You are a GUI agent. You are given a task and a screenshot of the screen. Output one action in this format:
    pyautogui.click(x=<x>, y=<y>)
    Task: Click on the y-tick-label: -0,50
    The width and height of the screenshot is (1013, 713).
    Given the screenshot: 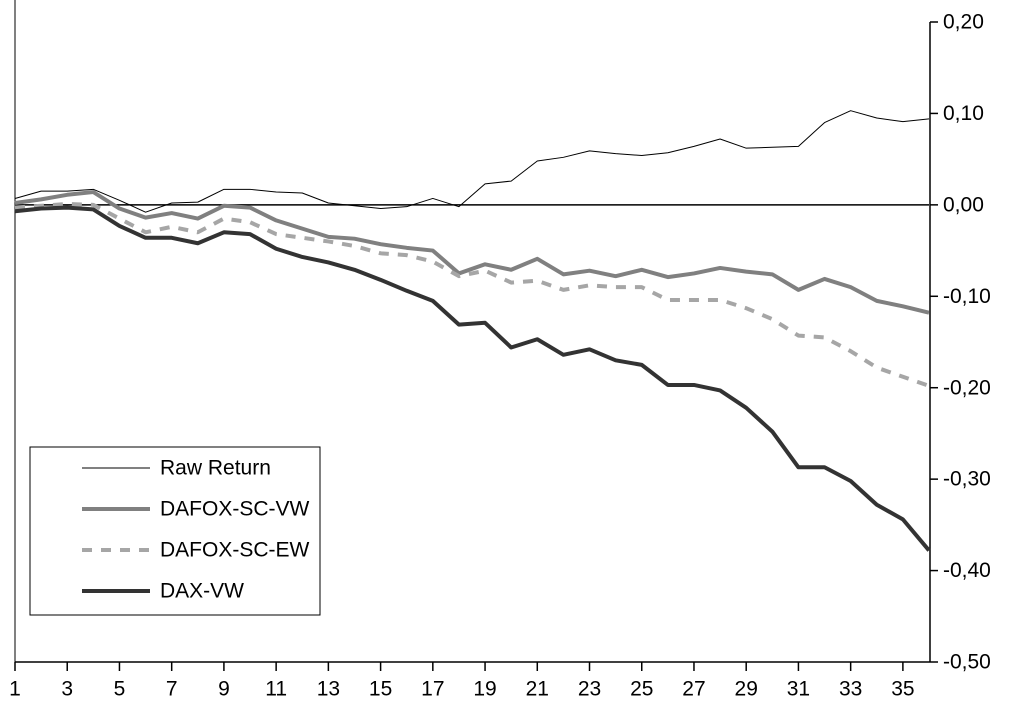 What is the action you would take?
    pyautogui.click(x=967, y=662)
    